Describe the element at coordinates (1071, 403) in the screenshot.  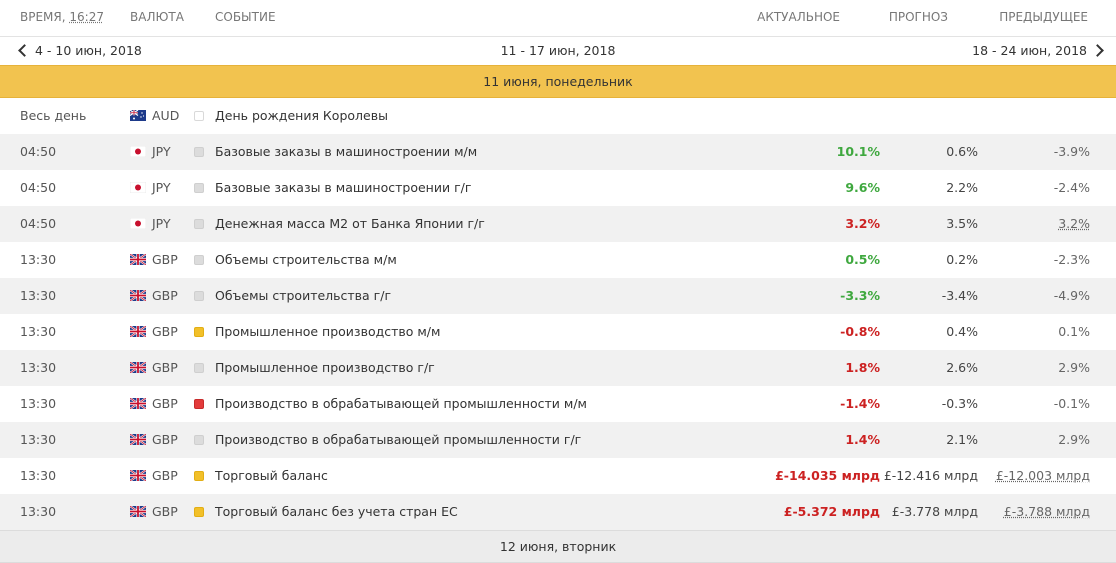
I see `previous-value-text: -0.1%` at that location.